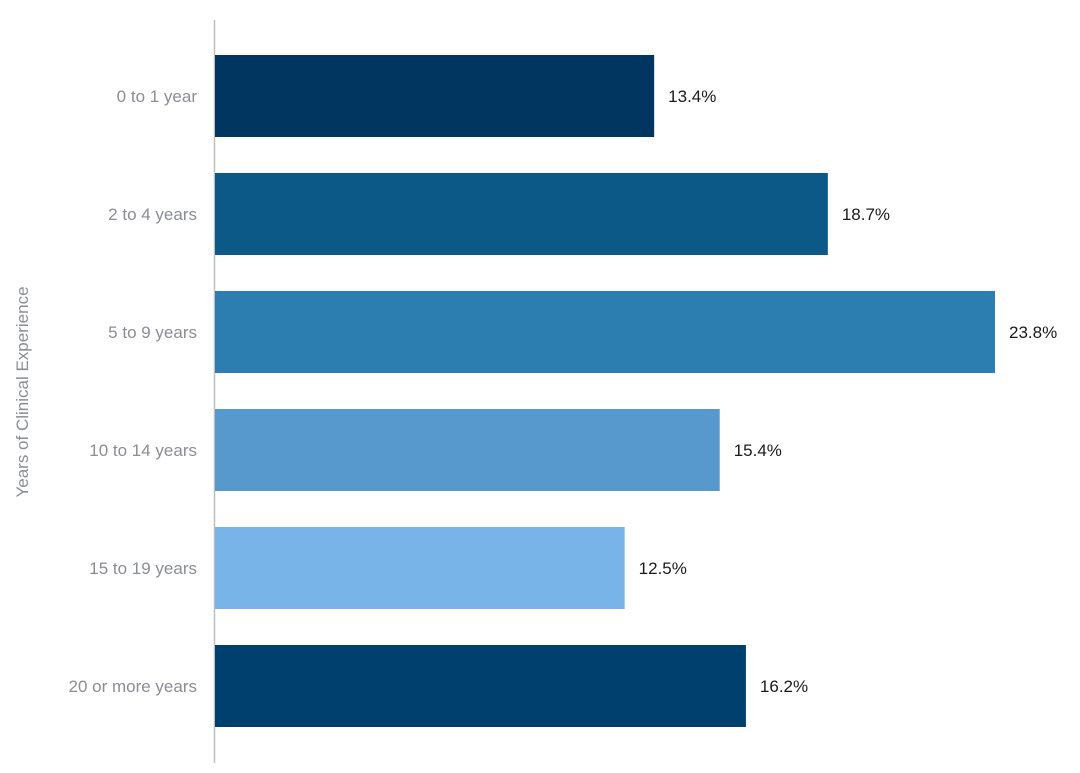 Image resolution: width=1080 pixels, height=773 pixels. What do you see at coordinates (784, 686) in the screenshot?
I see `data-label: 16.2%` at bounding box center [784, 686].